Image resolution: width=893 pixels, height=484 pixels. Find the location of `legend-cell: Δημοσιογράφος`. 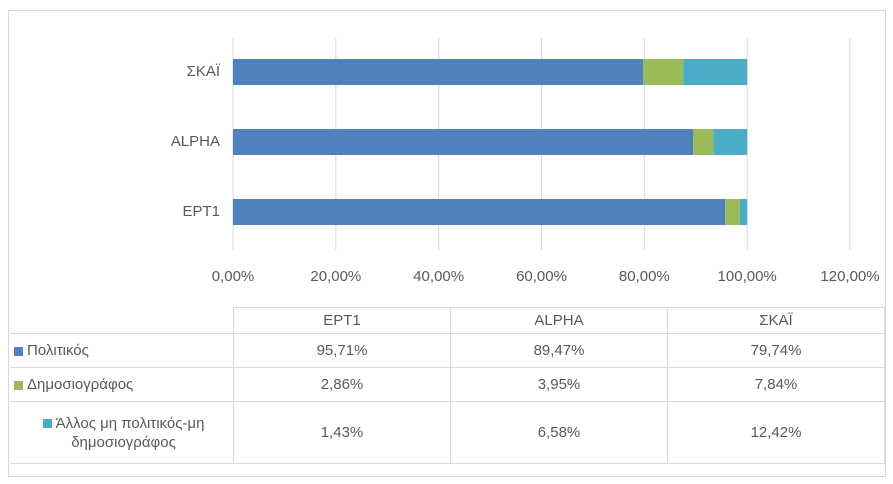

legend-cell: Δημοσιογράφος is located at coordinates (121, 384).